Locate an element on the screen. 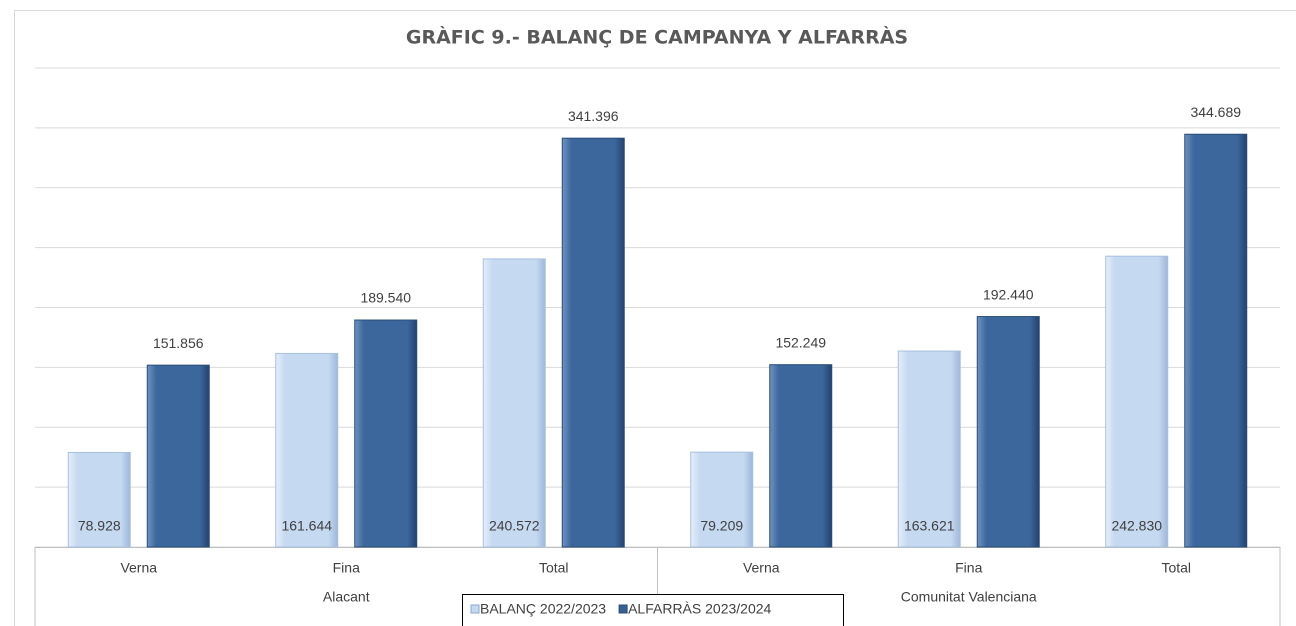 This screenshot has height=626, width=1296. legend-label: ALFARRÀS 2023/2024 is located at coordinates (699, 609).